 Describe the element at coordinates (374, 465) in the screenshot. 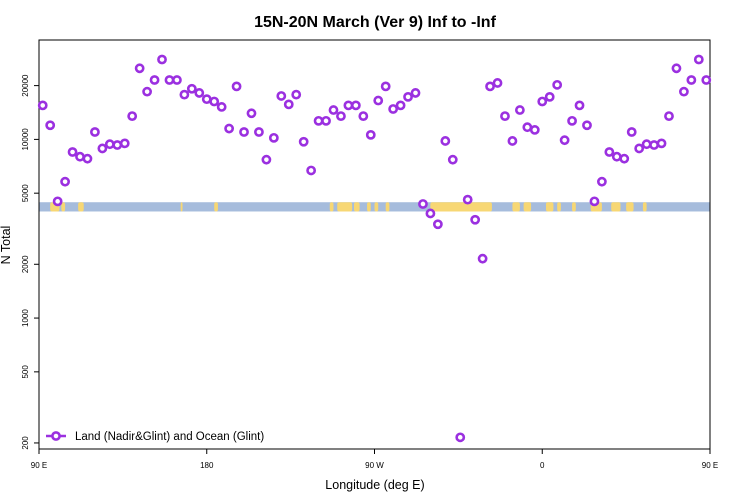

I see `x-tick-label: 90 W` at that location.